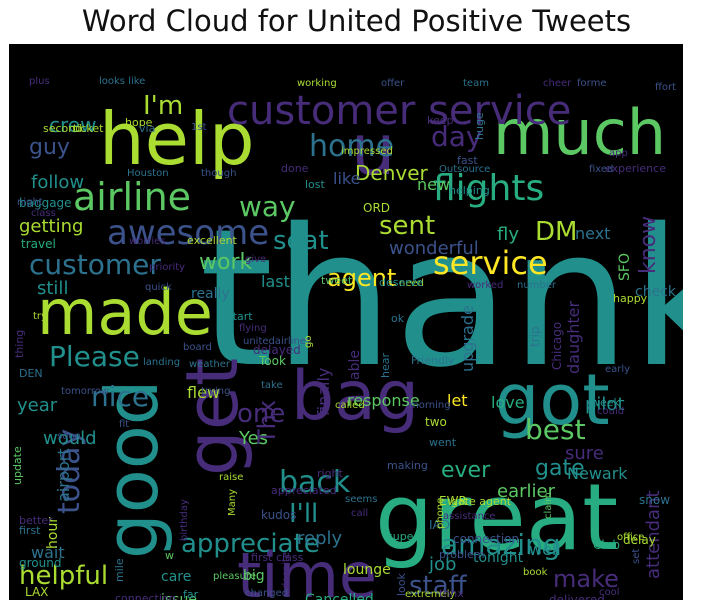 This screenshot has height=614, width=713. What do you see at coordinates (295, 168) in the screenshot?
I see `word-done: done` at bounding box center [295, 168].